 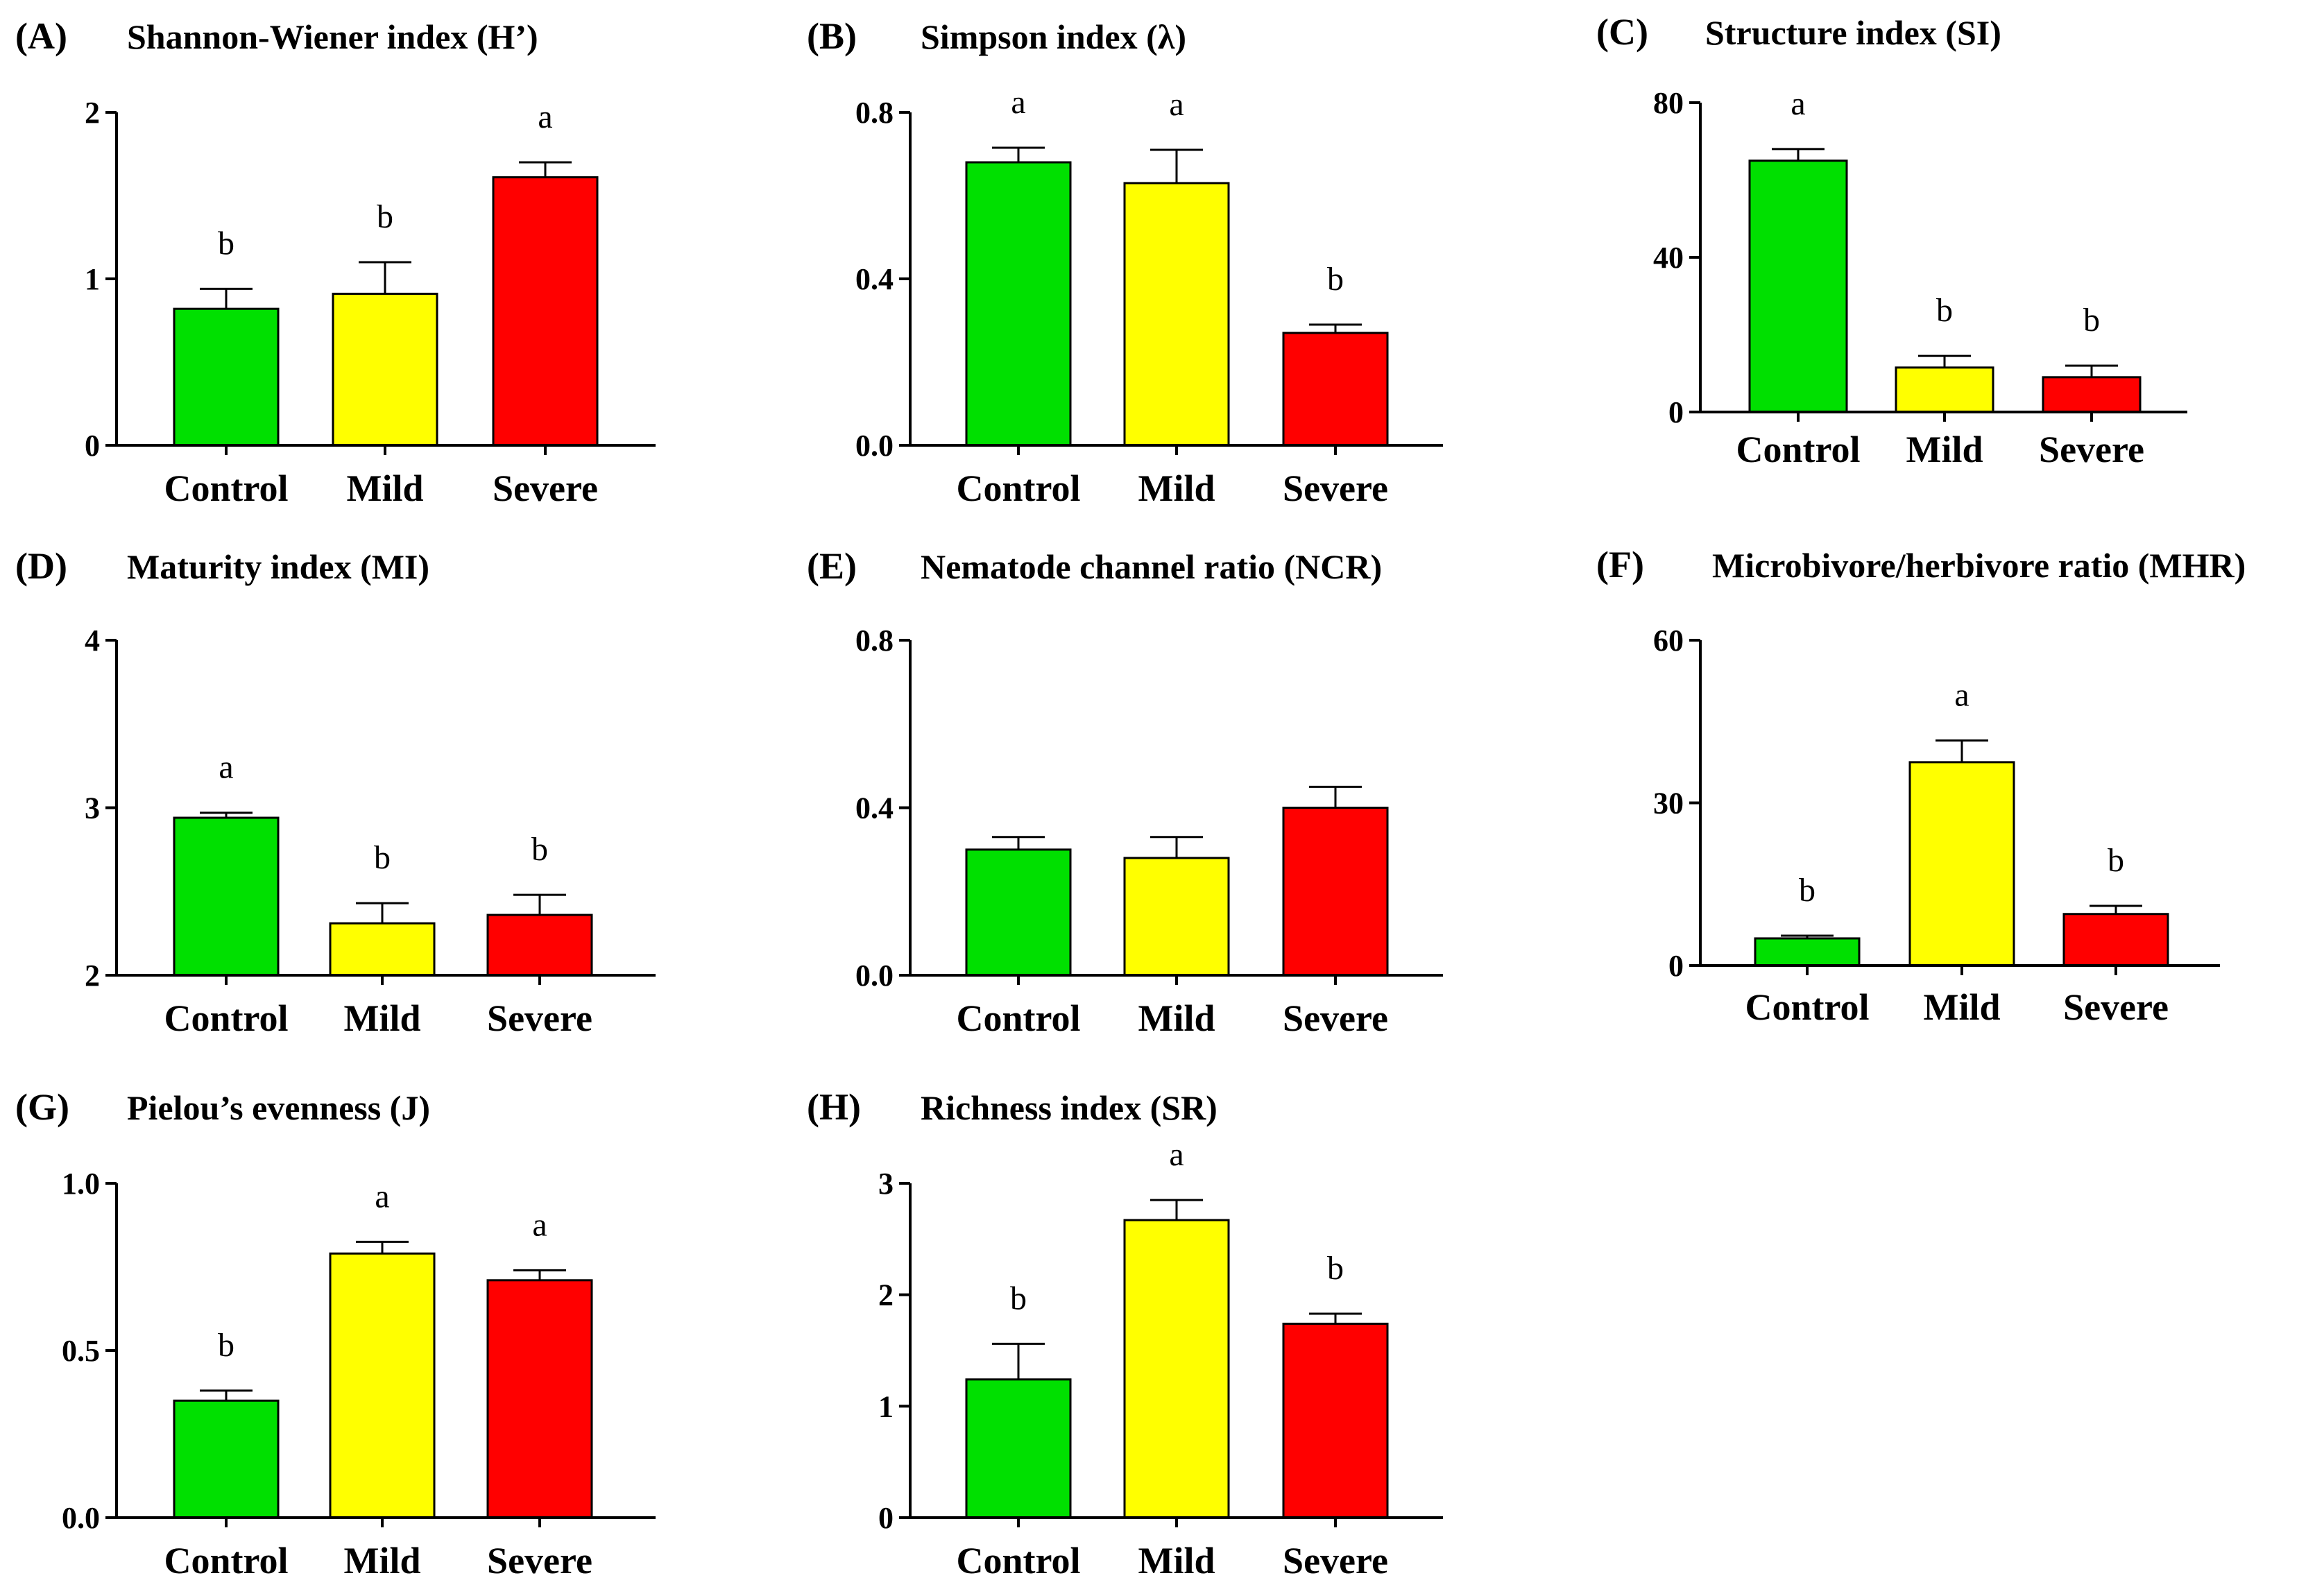 What do you see at coordinates (832, 566) in the screenshot?
I see `panel-letter: (E)` at bounding box center [832, 566].